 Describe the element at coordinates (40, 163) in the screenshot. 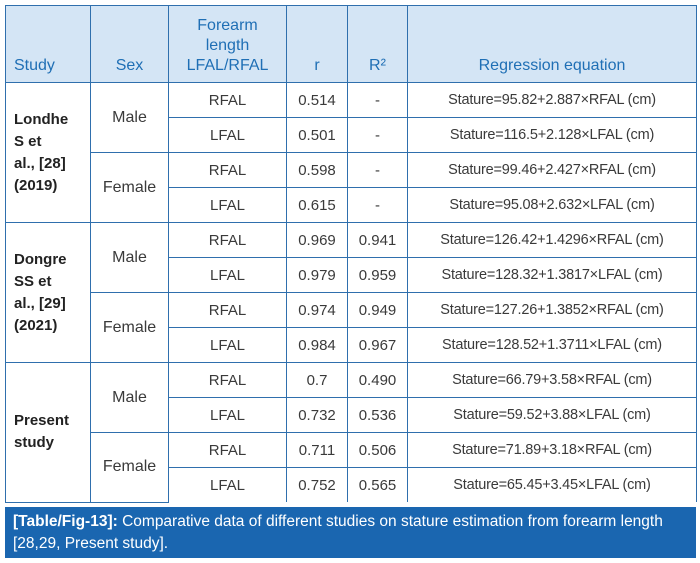

I see `study-line: al., [28]` at that location.